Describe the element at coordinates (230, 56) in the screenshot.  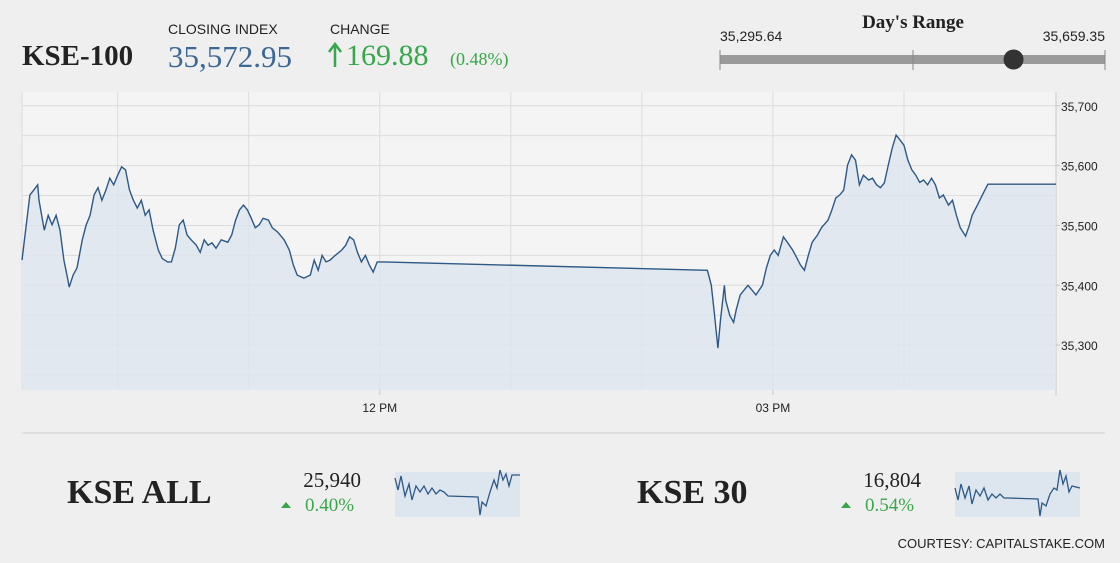
I see `closing-value: 35,572.95` at that location.